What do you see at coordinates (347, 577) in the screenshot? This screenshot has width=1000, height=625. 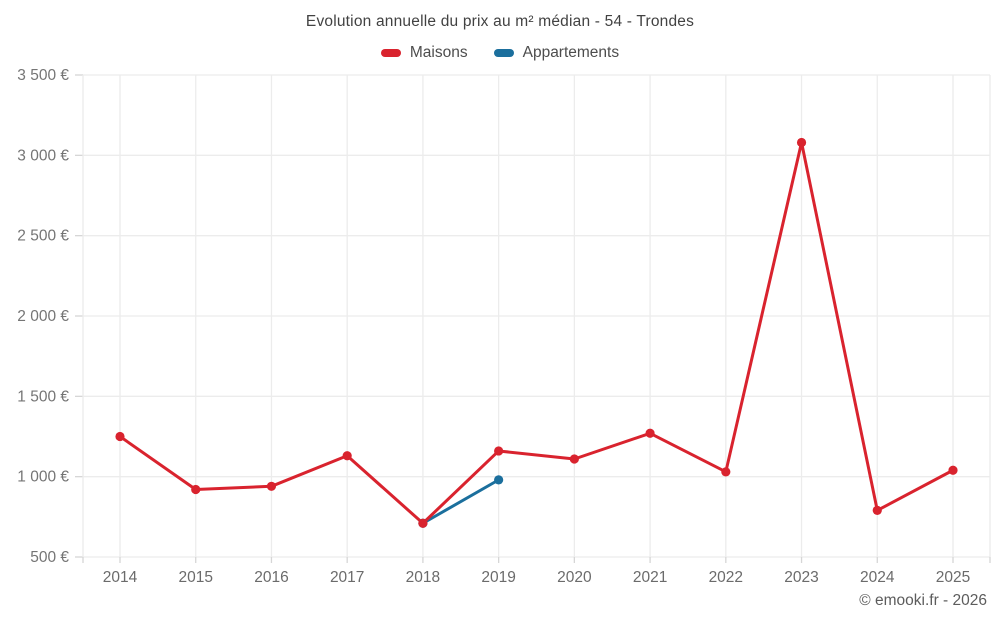 I see `x-axis-label: 2017` at bounding box center [347, 577].